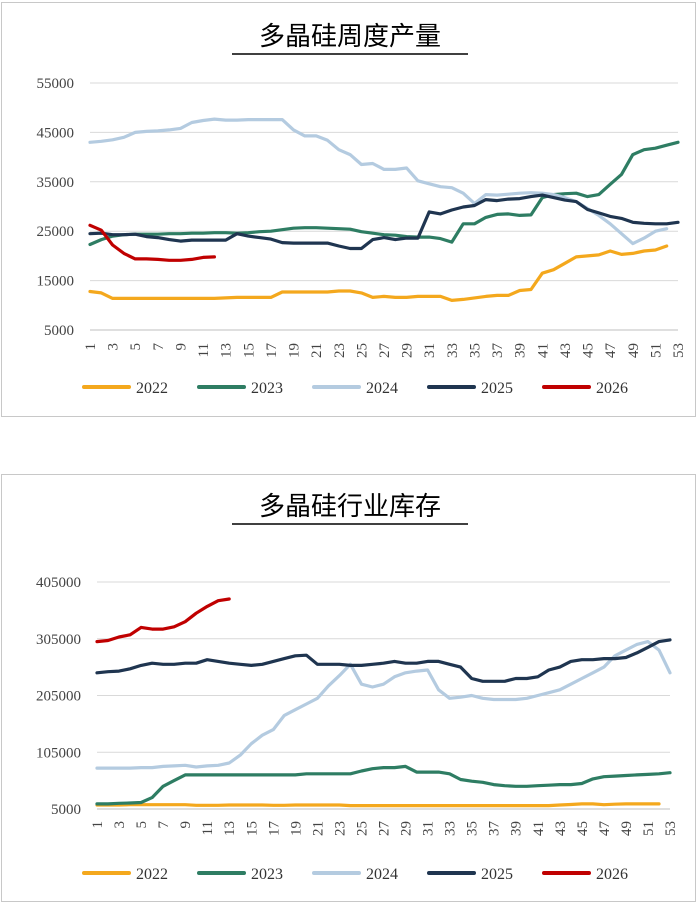  I want to click on series-line-2023, so click(384, 193).